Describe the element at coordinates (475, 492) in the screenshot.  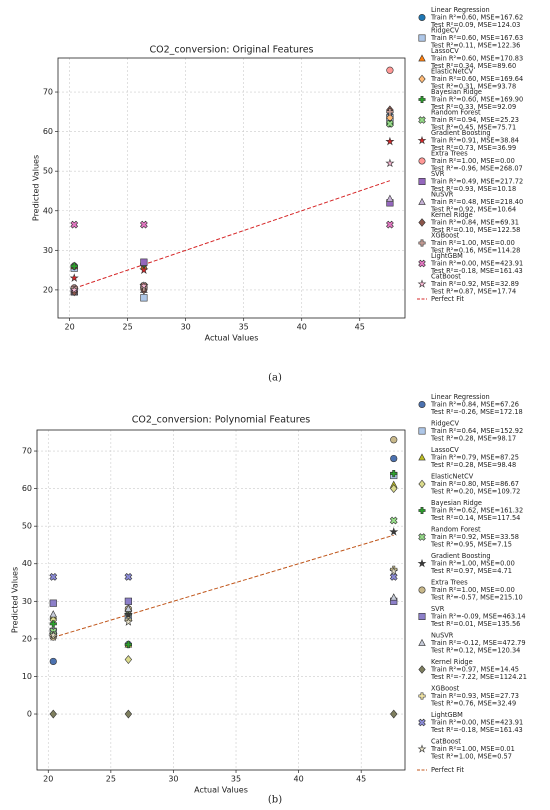
I see `legend-test: Test R²=0.20, MSE=109.72` at that location.